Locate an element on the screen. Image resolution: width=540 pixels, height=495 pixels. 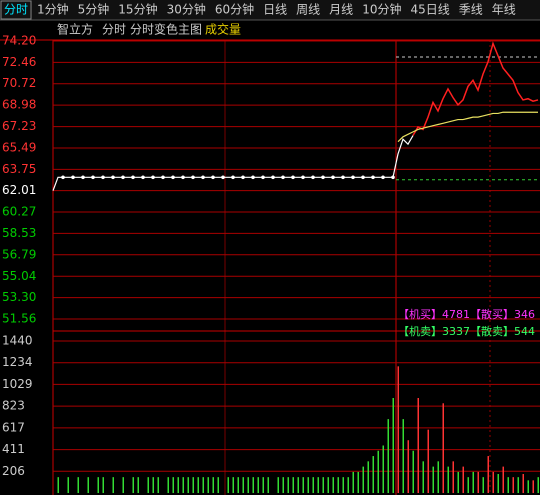
y-tick-label: 60.27 is located at coordinates (19, 212).